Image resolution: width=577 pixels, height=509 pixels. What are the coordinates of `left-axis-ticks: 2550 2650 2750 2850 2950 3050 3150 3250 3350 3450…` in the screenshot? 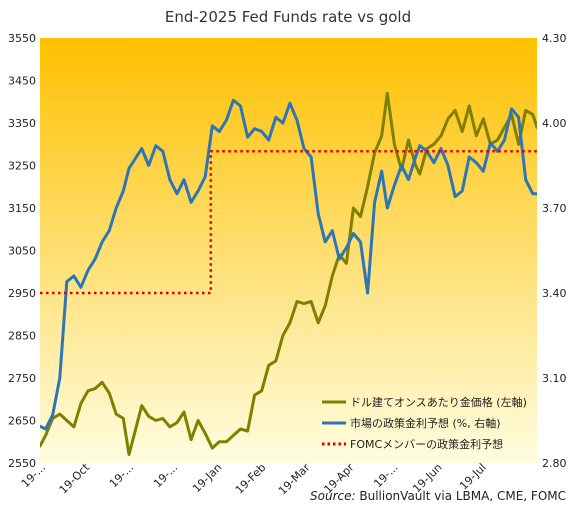 It's located at (22, 251).